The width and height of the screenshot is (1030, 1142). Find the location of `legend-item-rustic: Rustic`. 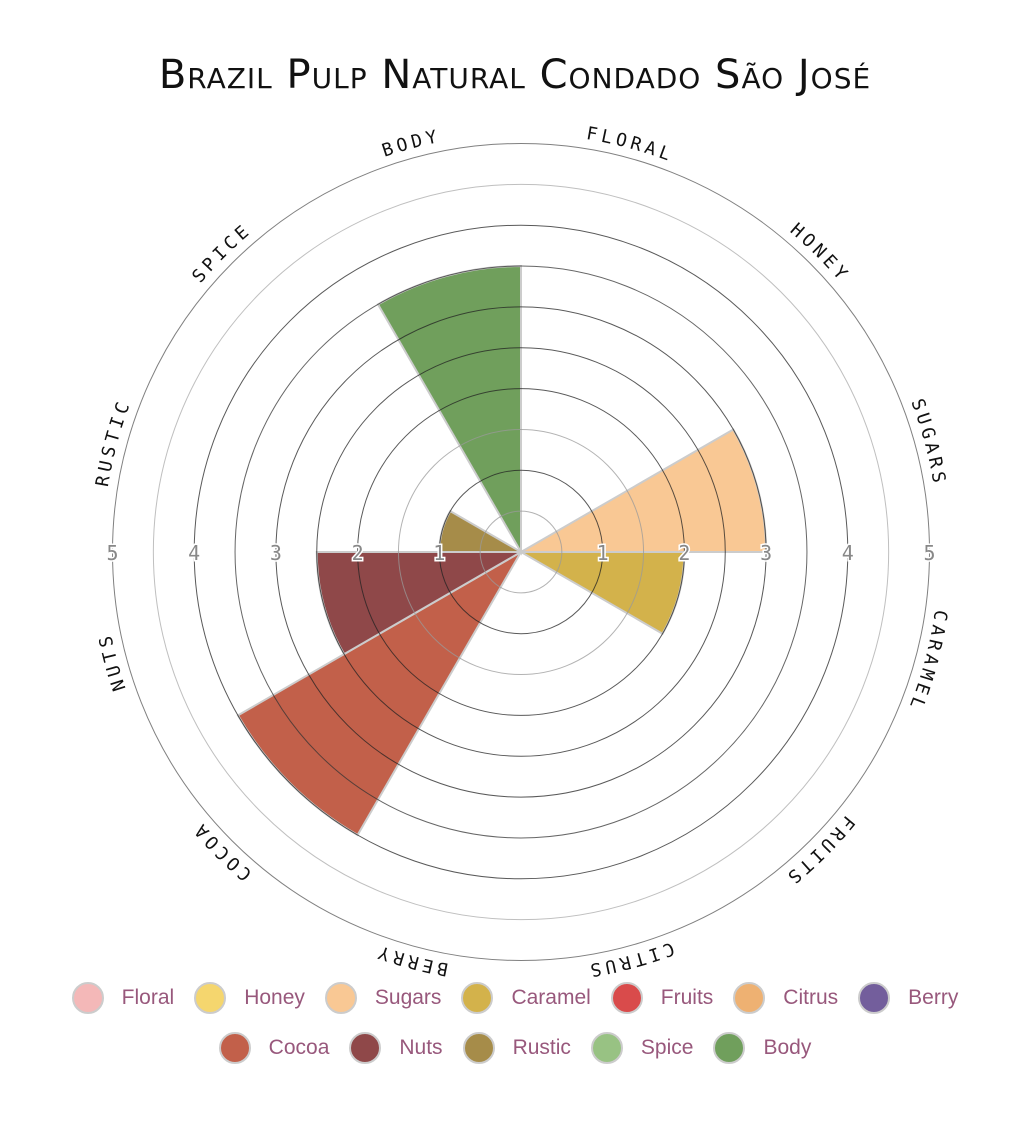

legend-item-rustic: Rustic is located at coordinates (516, 1048).